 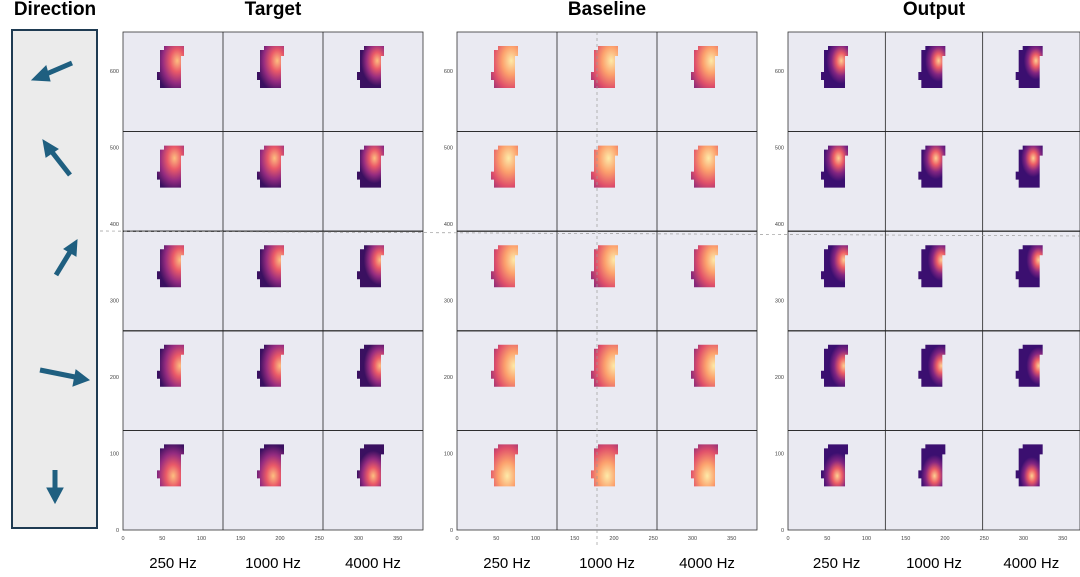 I want to click on direction-panel, so click(x=54, y=279).